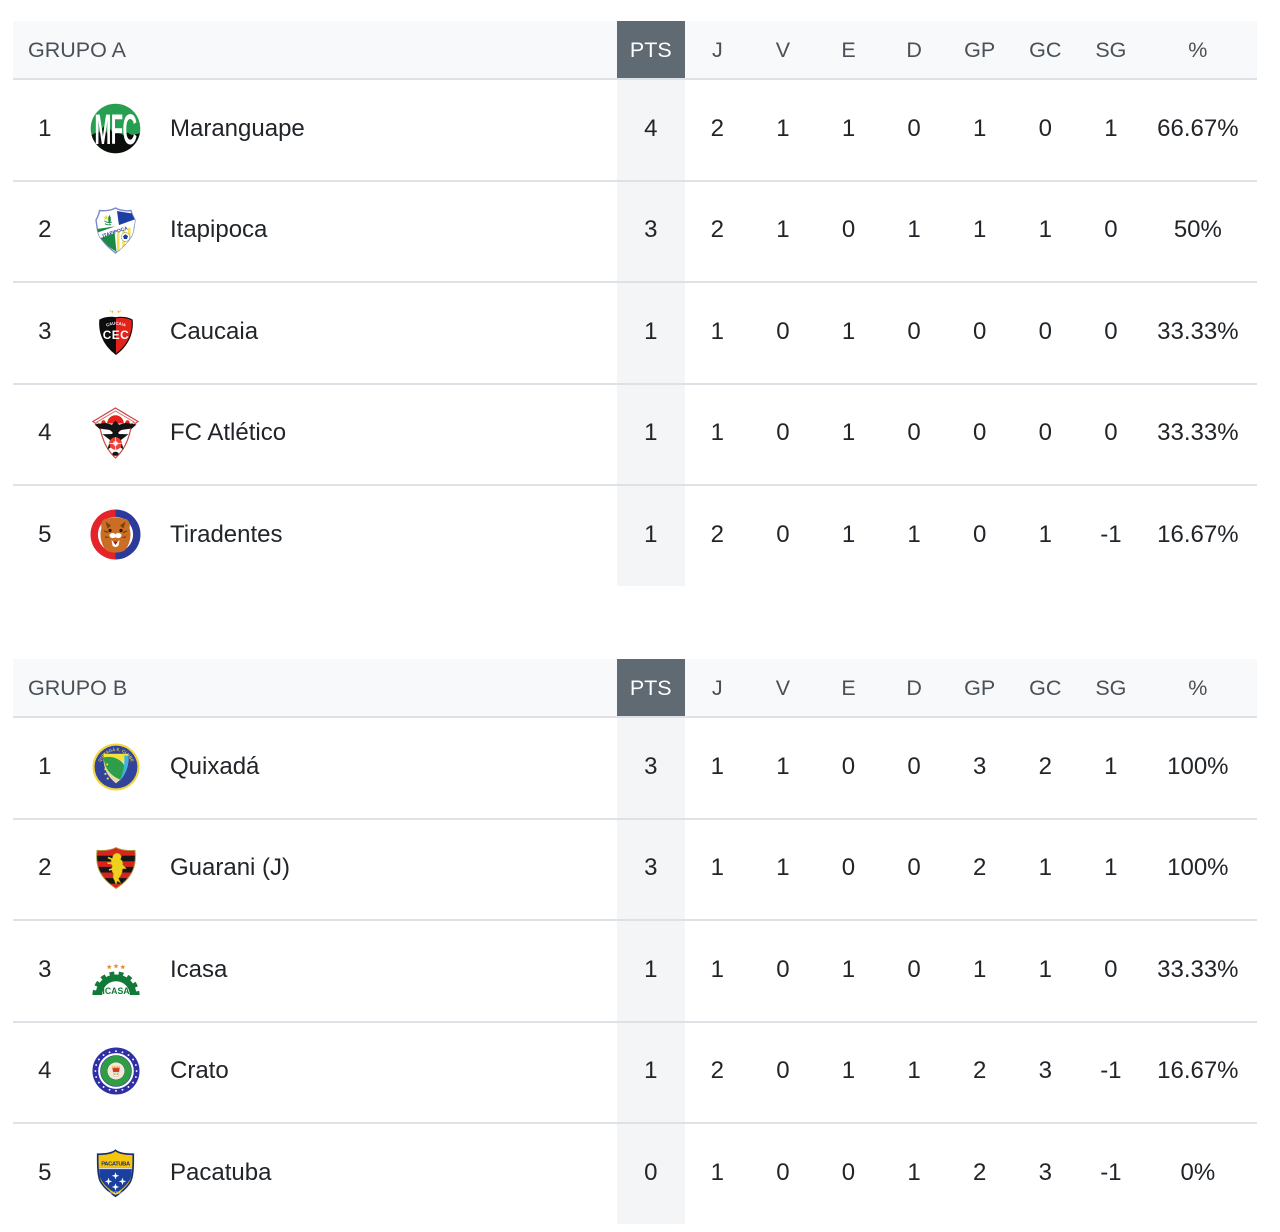  Describe the element at coordinates (115, 324) in the screenshot. I see `svg-text: CAUCAIA` at that location.